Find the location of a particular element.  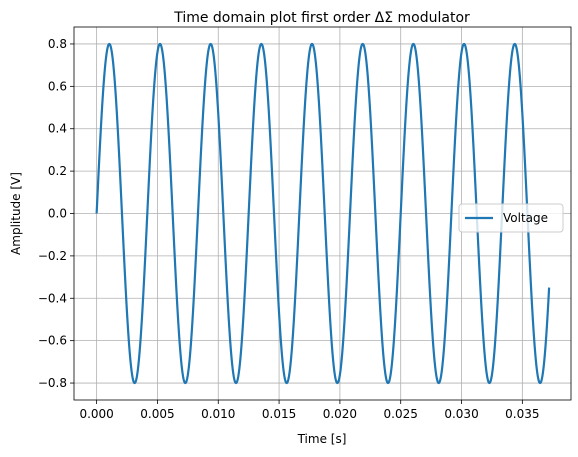

x-axis-label: Time [s] is located at coordinates (322, 439).